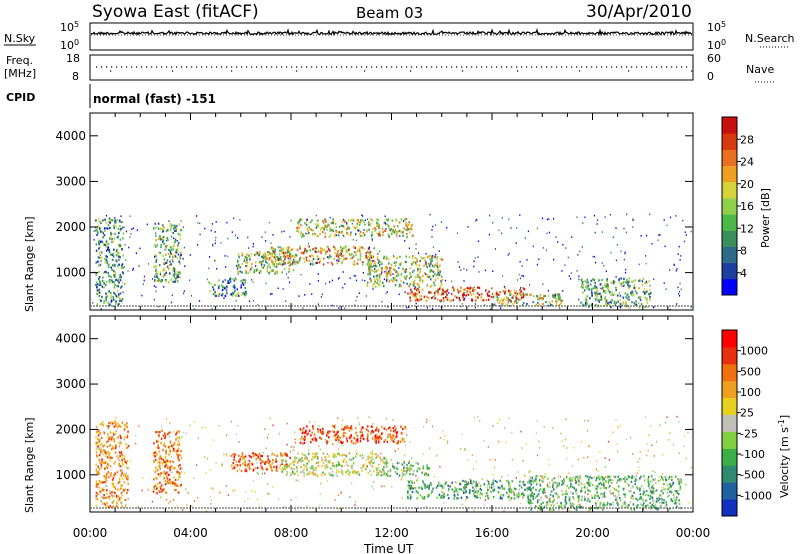 This screenshot has width=800, height=554. Describe the element at coordinates (747, 139) in the screenshot. I see `power-colorbar-tick-label: 28` at that location.